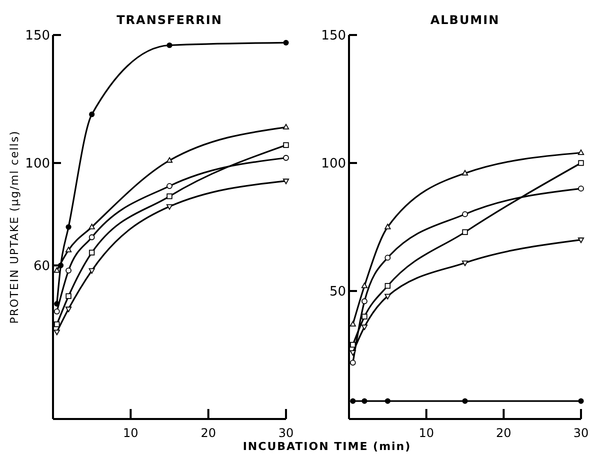 This screenshot has width=590, height=457. I want to click on y-tick-label: 60, so click(41, 266).